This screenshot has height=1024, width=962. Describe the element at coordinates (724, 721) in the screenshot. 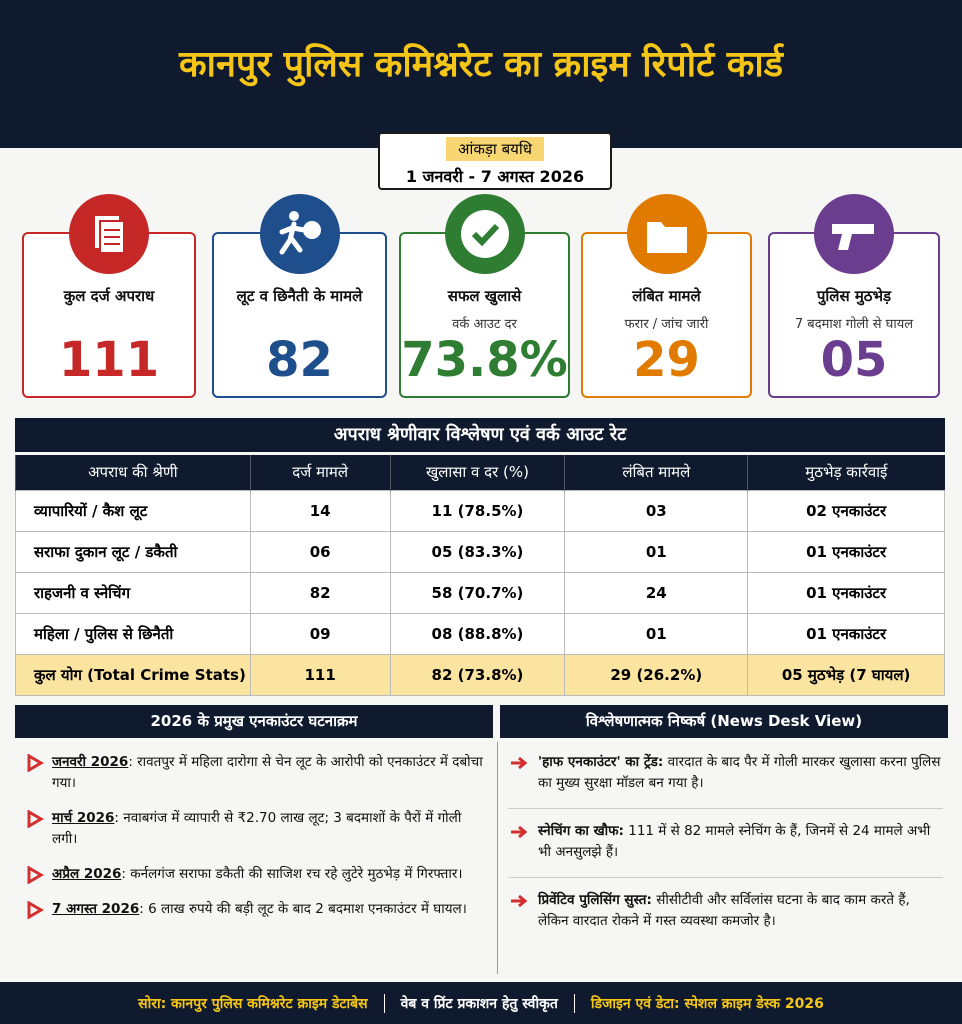

I see `analysis-title: विश्लेषणात्मक निष्कर्ष (News Desk View)` at that location.